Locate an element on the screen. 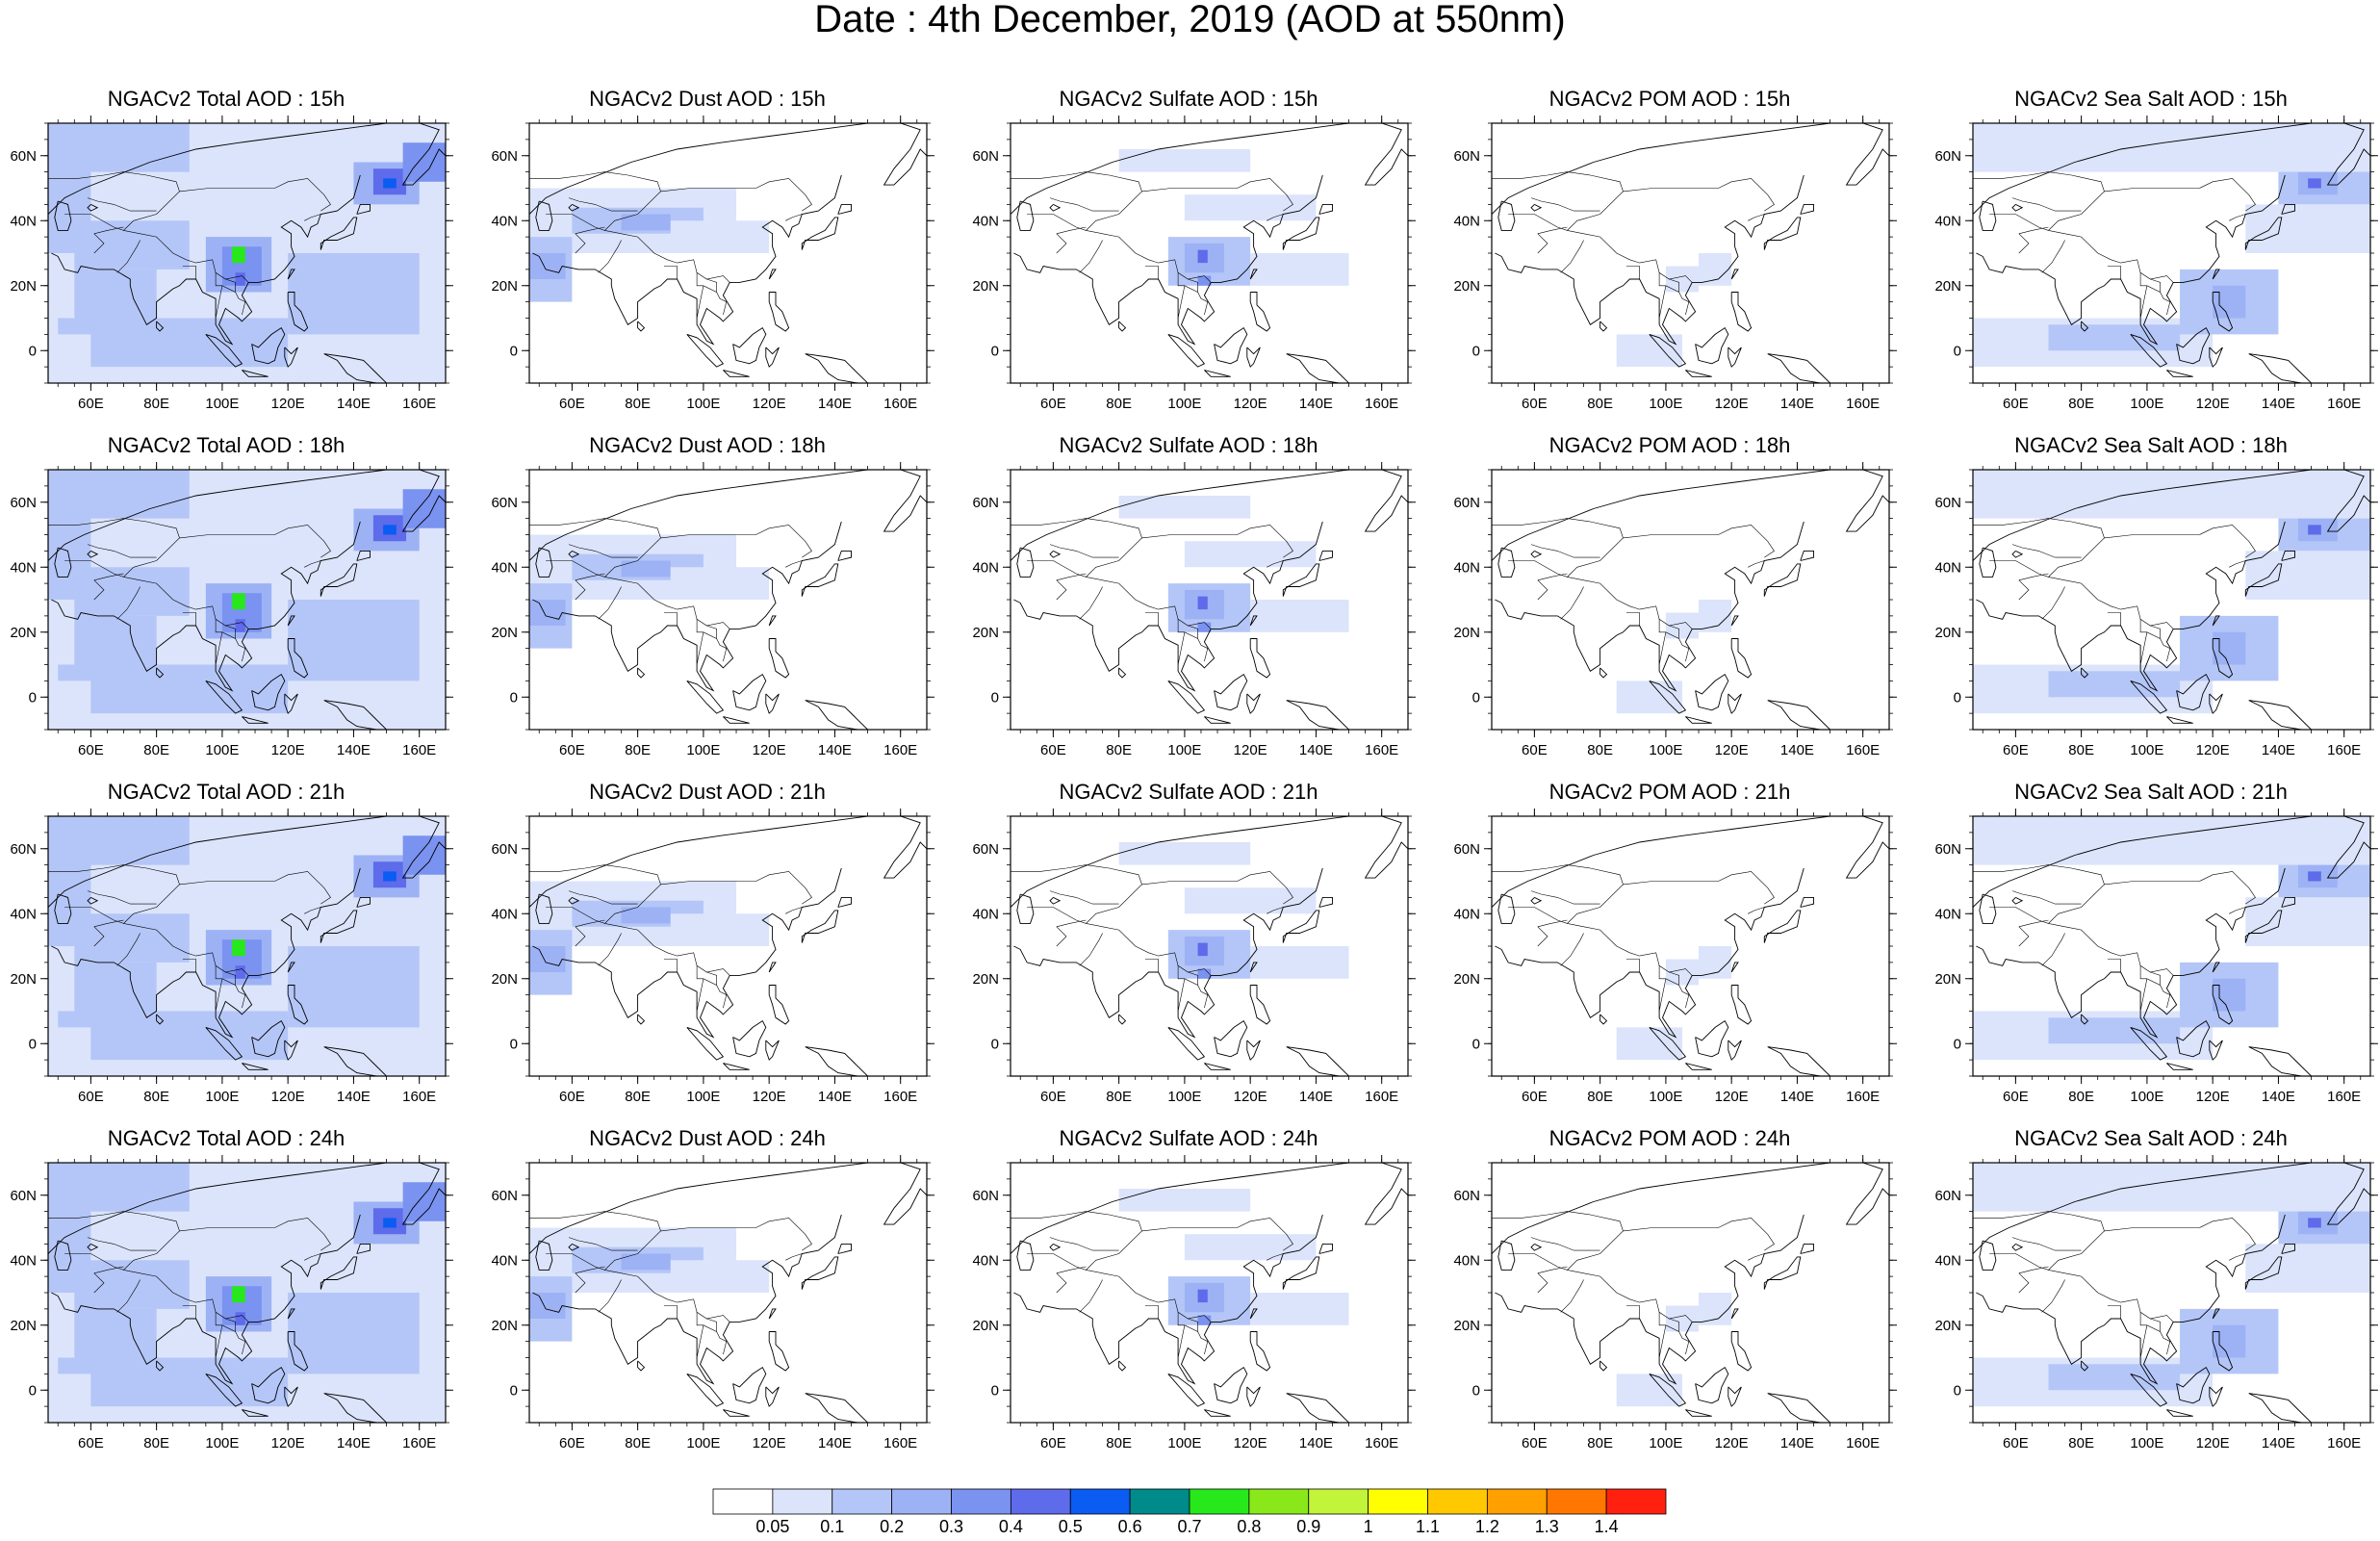  lat-tick-label: 60N is located at coordinates (1466, 1196).